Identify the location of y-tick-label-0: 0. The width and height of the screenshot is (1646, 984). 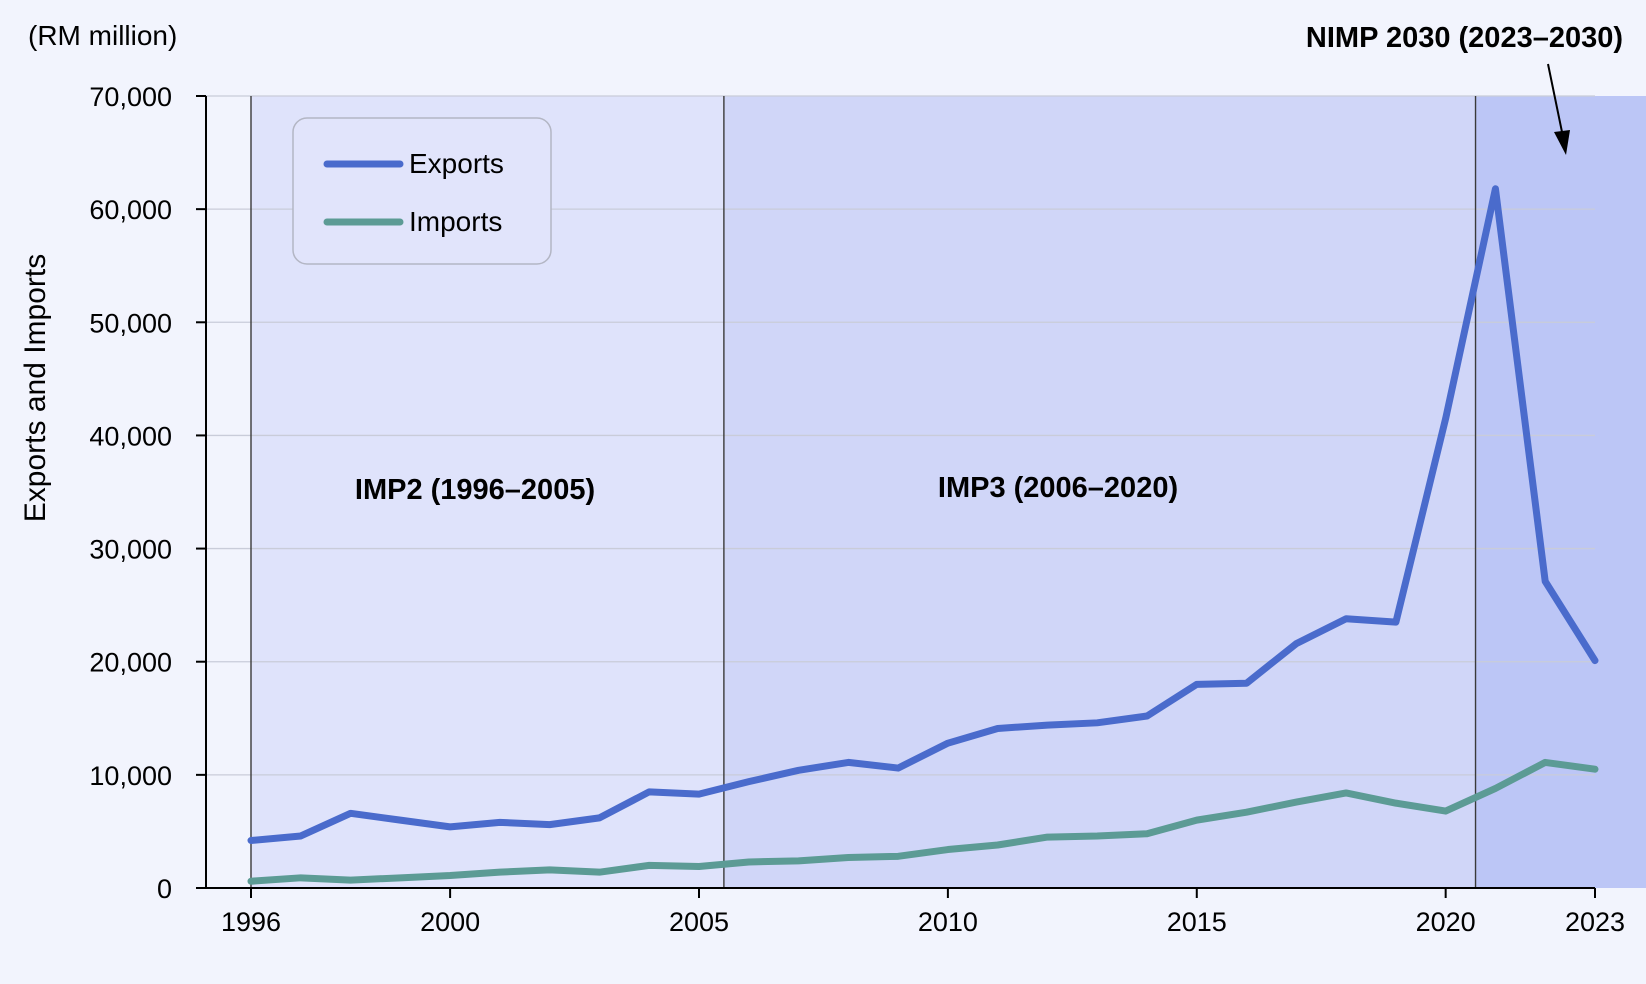
(164, 889).